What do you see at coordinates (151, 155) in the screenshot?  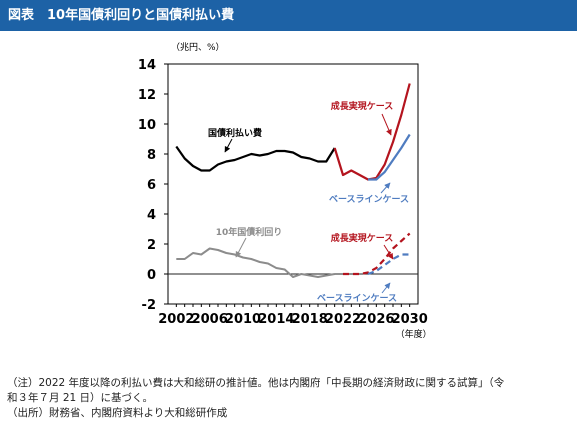 I see `y-tick-label: 8` at bounding box center [151, 155].